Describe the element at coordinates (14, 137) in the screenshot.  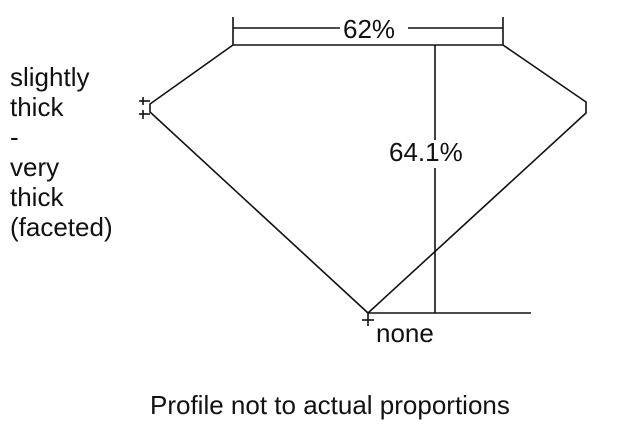
I see `girdle-label-line: -` at that location.